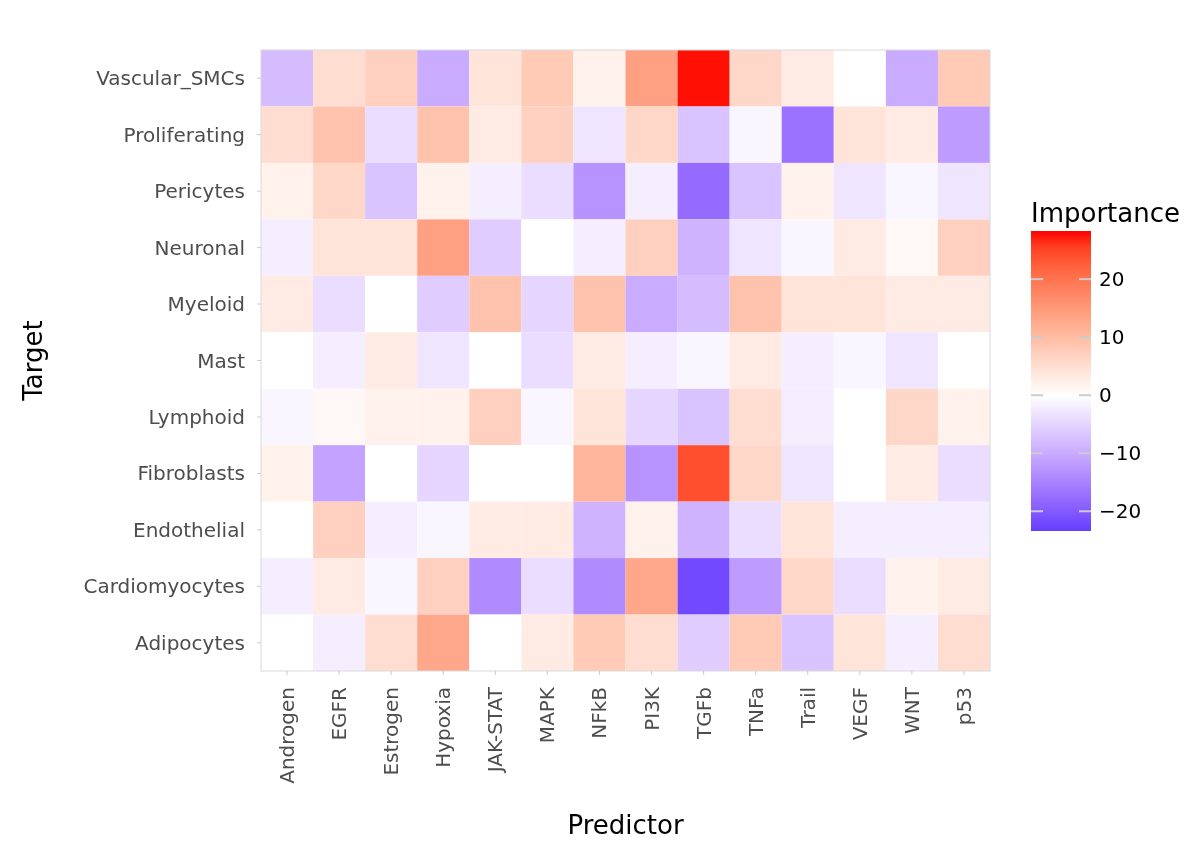 Image resolution: width=1200 pixels, height=857 pixels. Describe the element at coordinates (191, 473) in the screenshot. I see `y-tick-label: Fibroblasts` at that location.